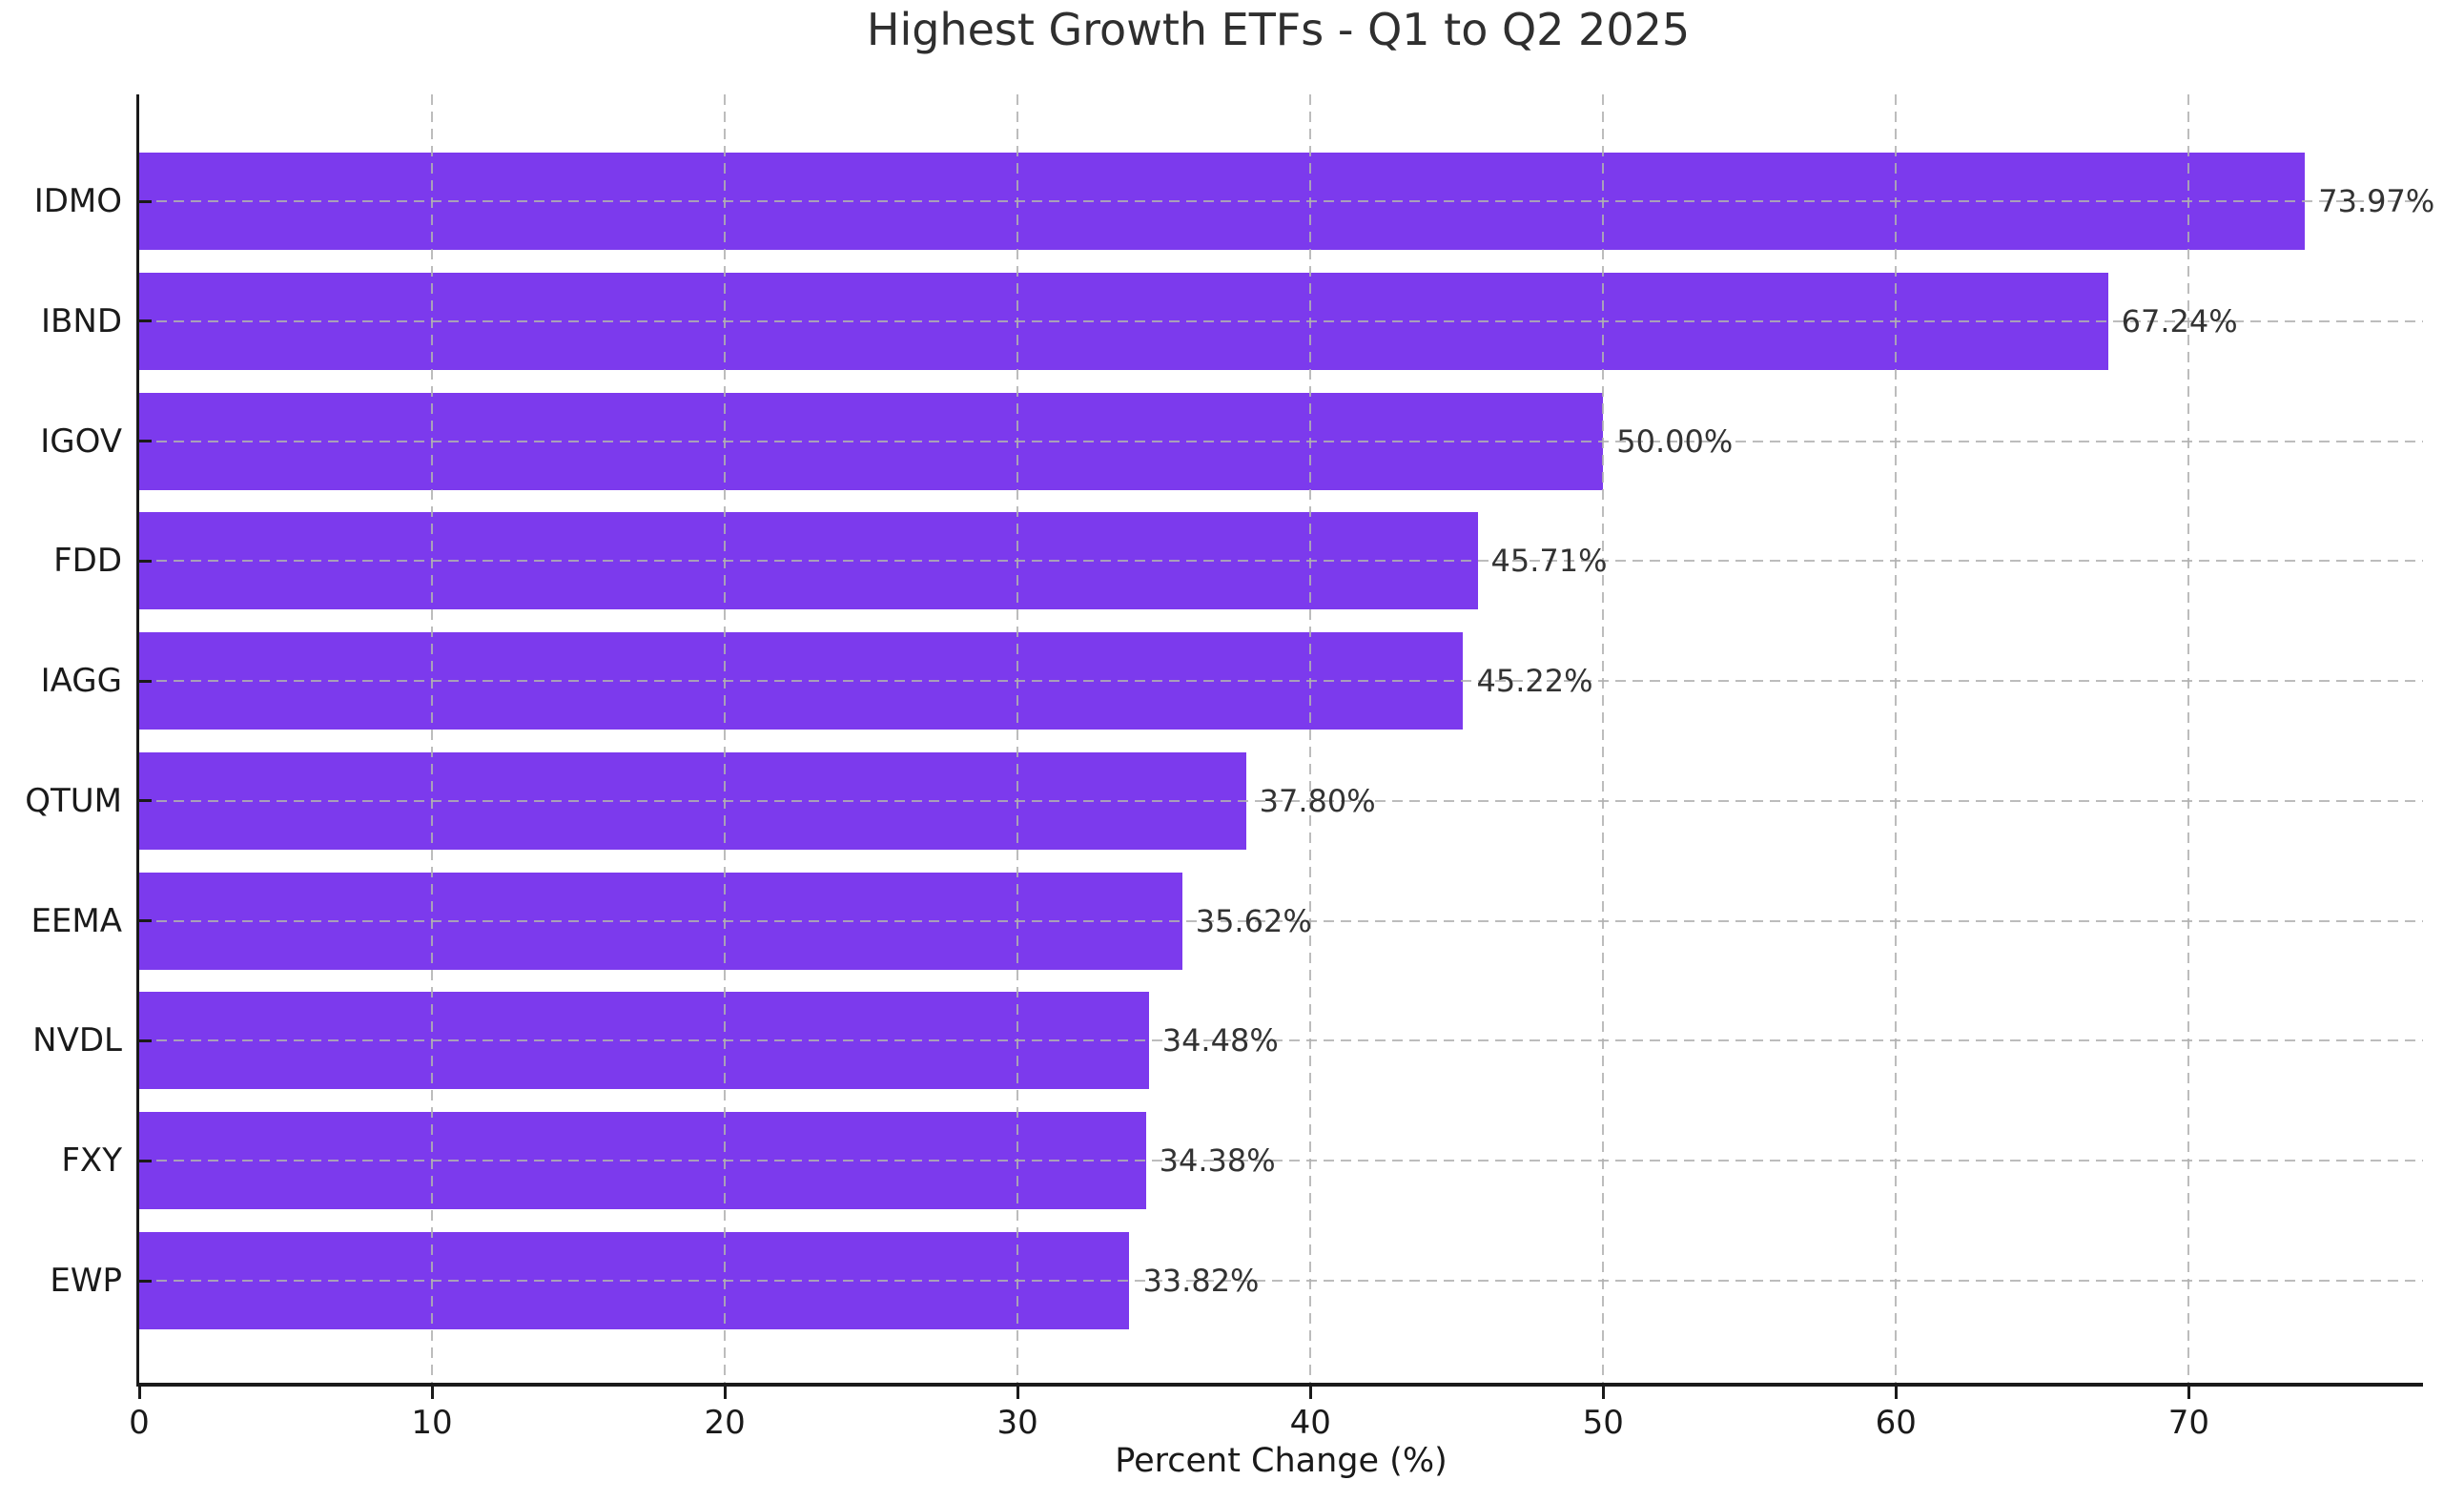 Image resolution: width=2464 pixels, height=1501 pixels. What do you see at coordinates (2188, 1423) in the screenshot?
I see `x-tick-label: 70` at bounding box center [2188, 1423].